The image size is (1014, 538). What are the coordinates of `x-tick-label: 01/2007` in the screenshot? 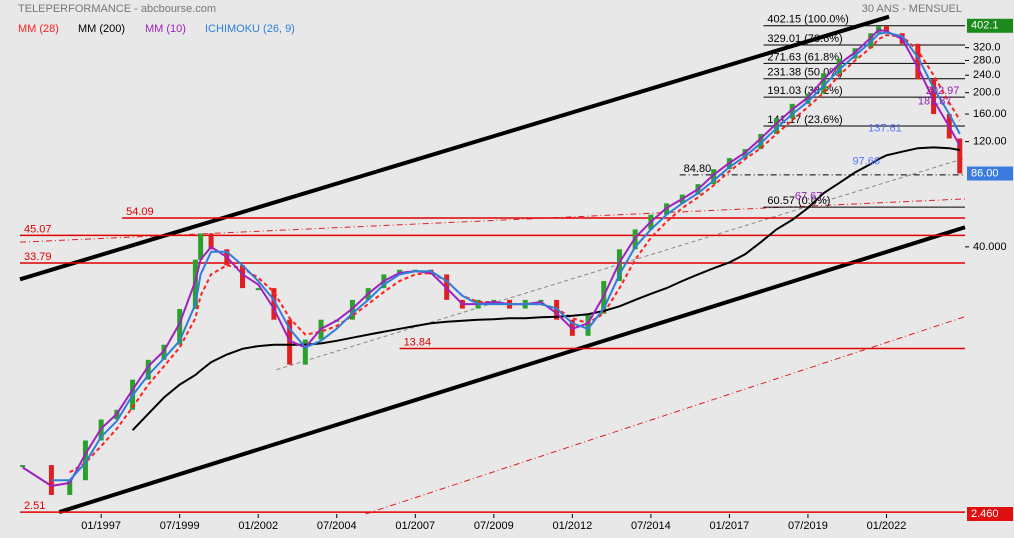 It's located at (415, 526).